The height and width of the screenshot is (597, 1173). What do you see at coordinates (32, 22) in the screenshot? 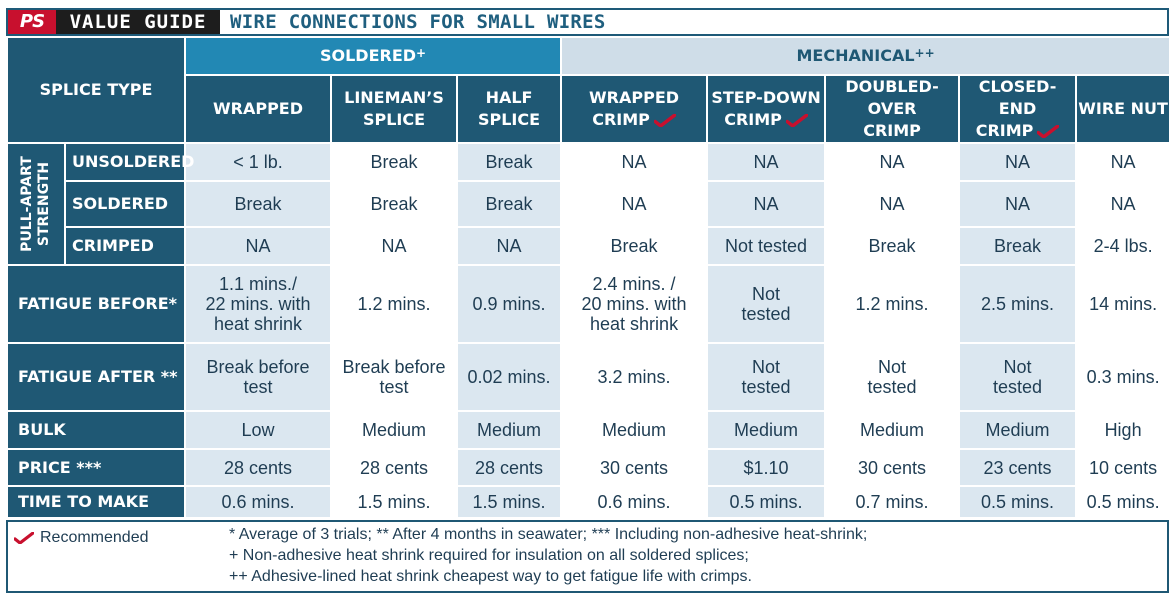
I see `ps-logo: PS` at bounding box center [32, 22].